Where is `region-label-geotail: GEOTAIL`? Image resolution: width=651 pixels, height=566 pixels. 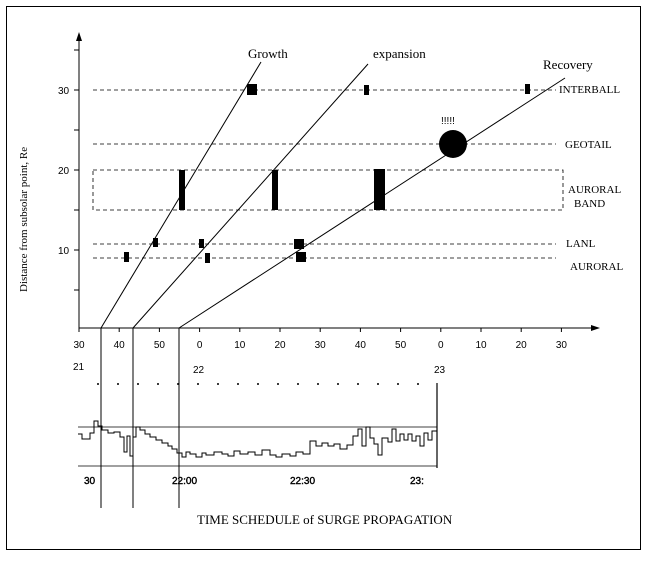 region-label-geotail: GEOTAIL is located at coordinates (588, 145).